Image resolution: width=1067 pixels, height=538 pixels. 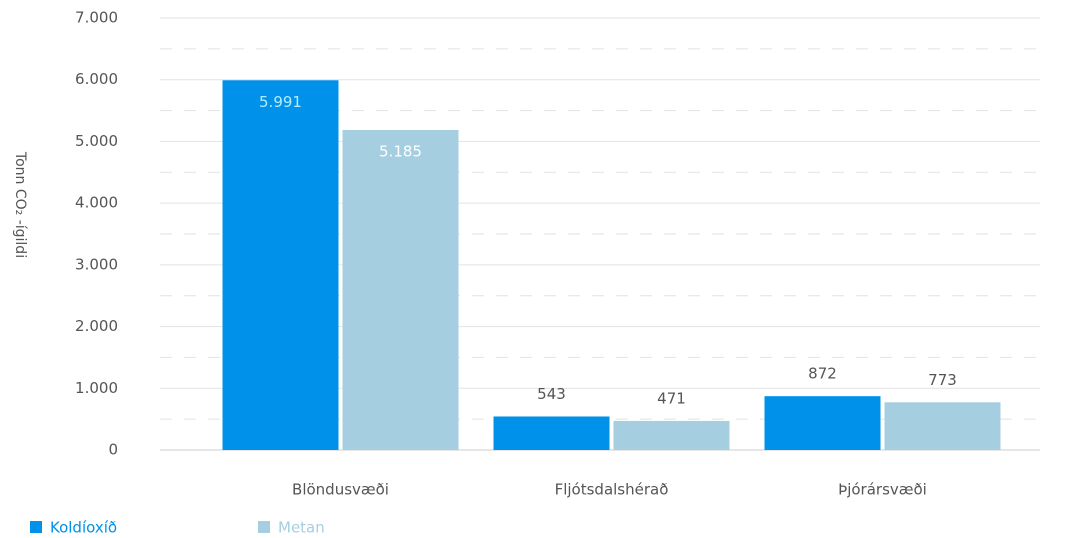 What do you see at coordinates (113, 450) in the screenshot?
I see `y-tick-label: 0` at bounding box center [113, 450].